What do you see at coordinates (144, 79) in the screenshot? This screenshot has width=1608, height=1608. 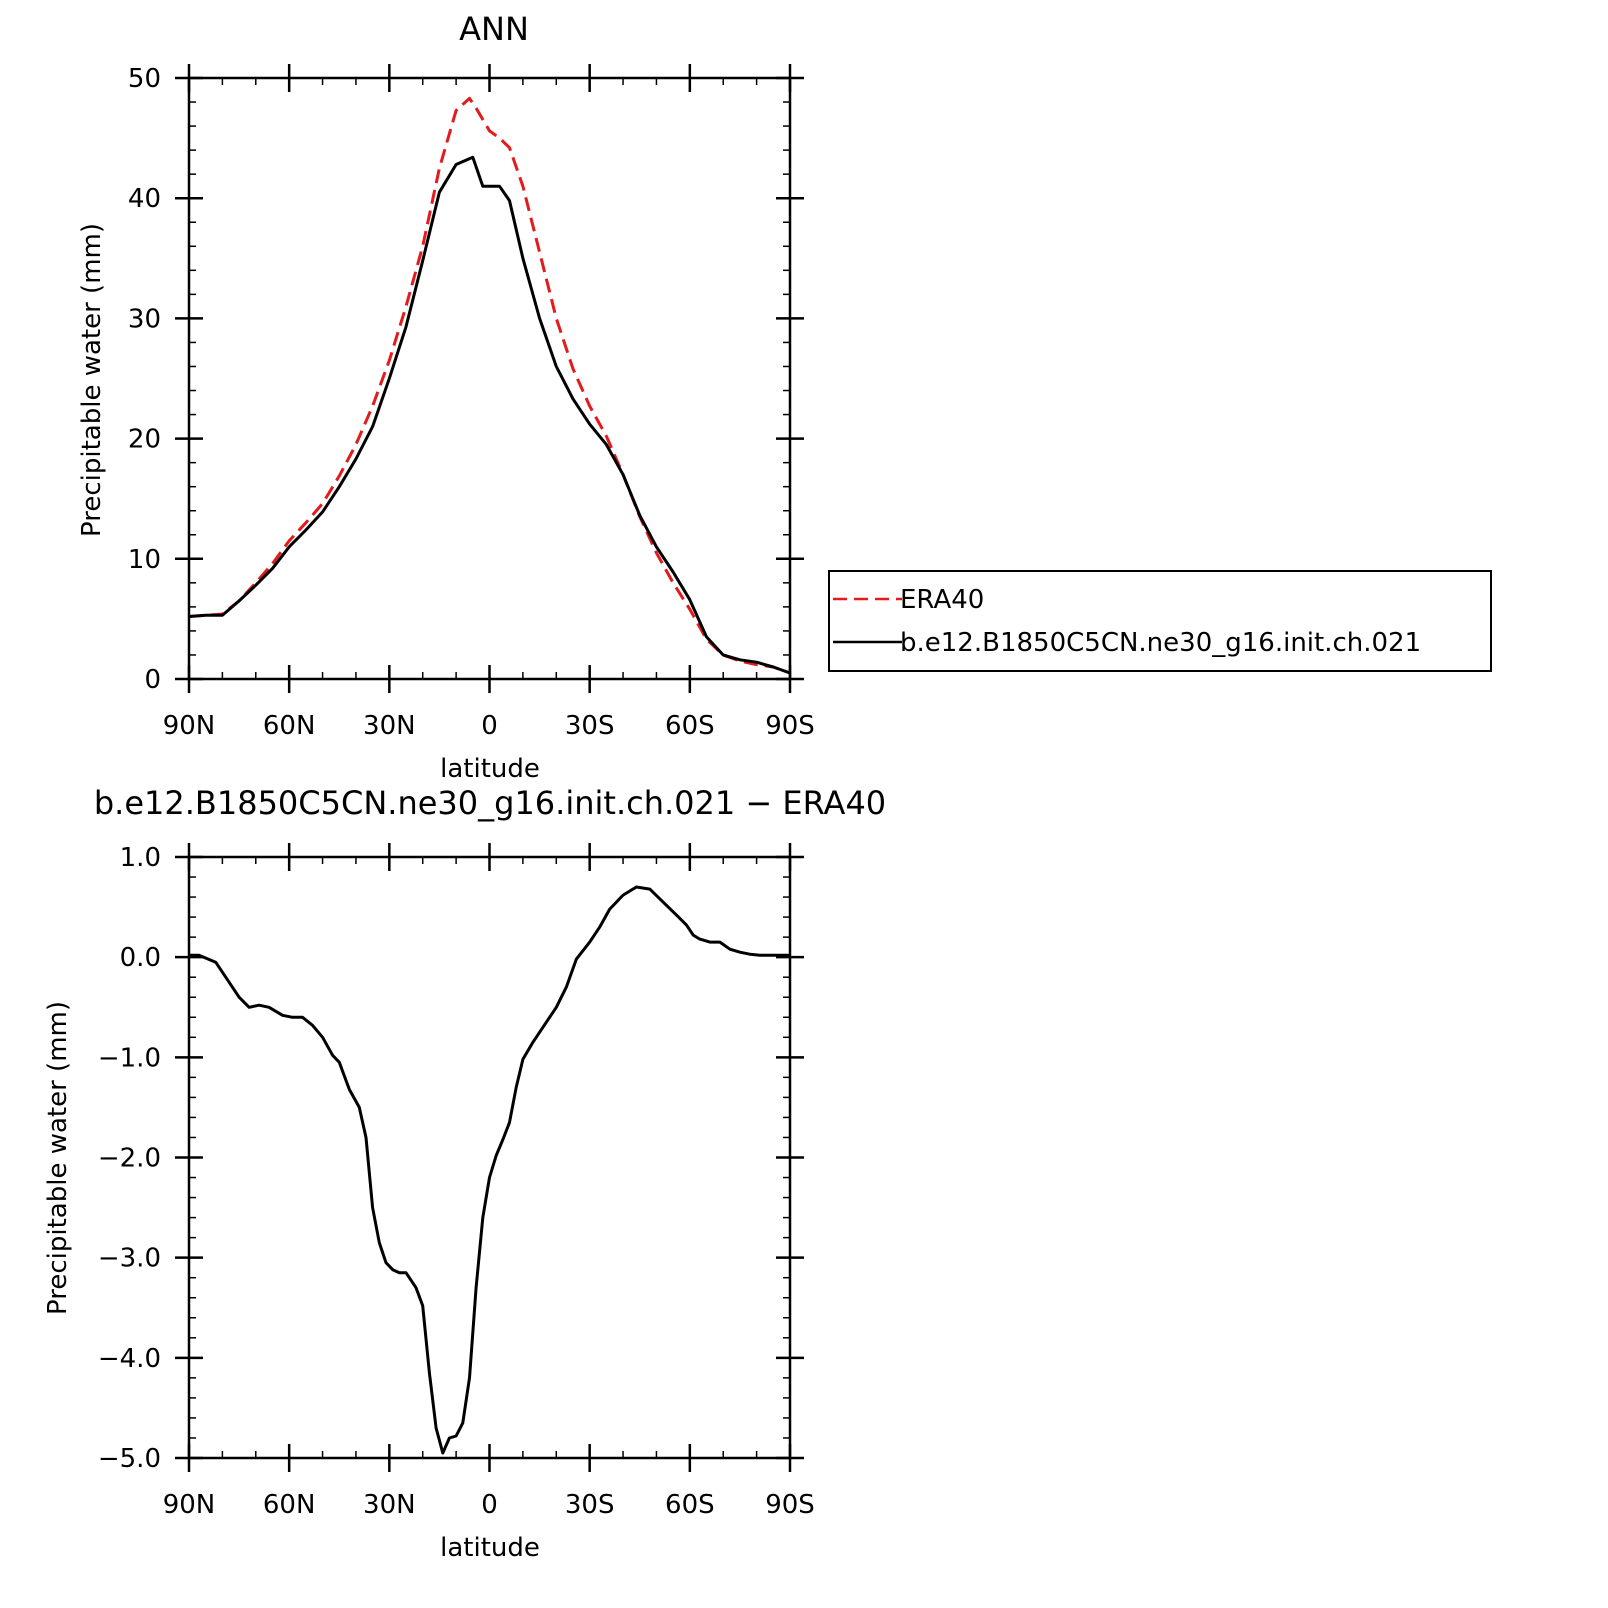 I see `y-tick-label: 50` at bounding box center [144, 79].